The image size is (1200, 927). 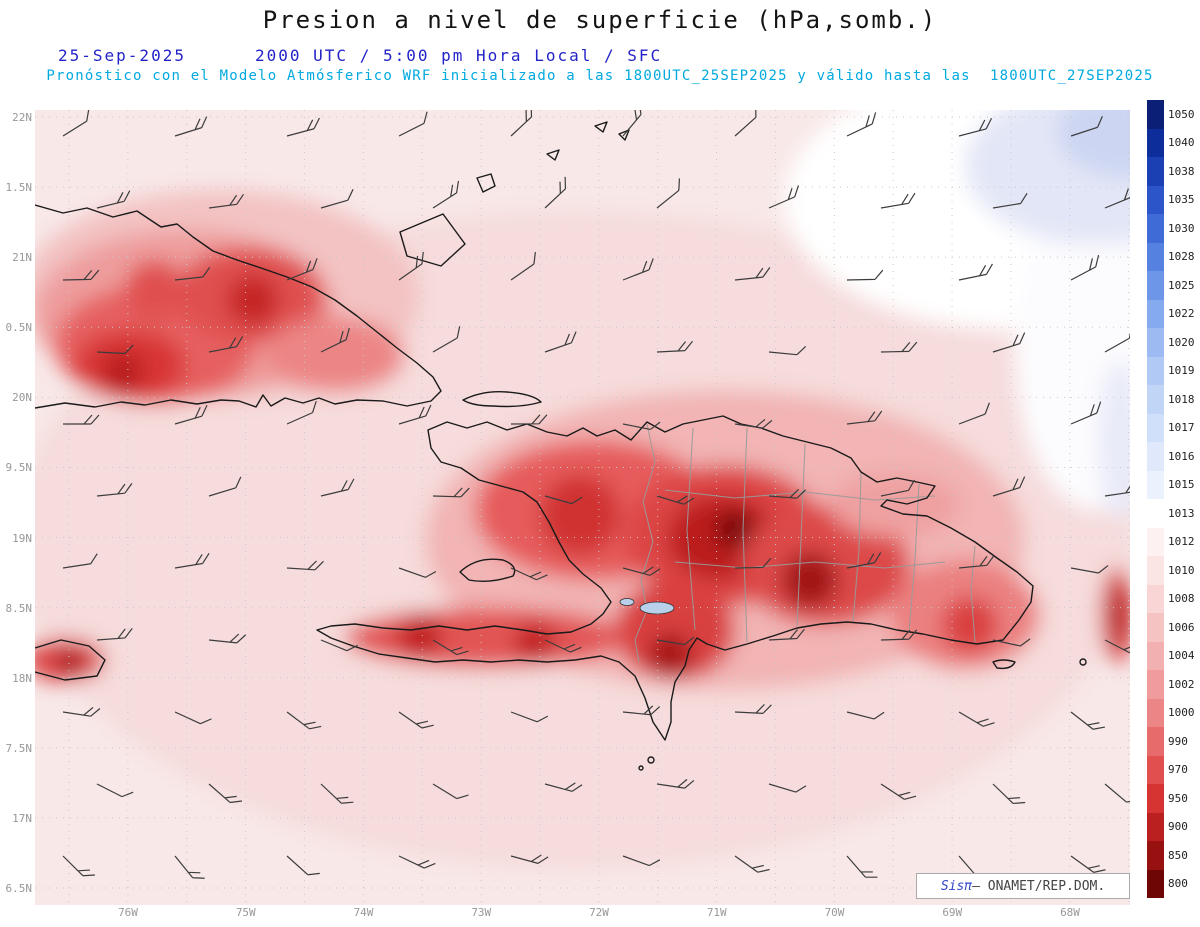 I want to click on coast-tortuga, so click(x=502, y=399).